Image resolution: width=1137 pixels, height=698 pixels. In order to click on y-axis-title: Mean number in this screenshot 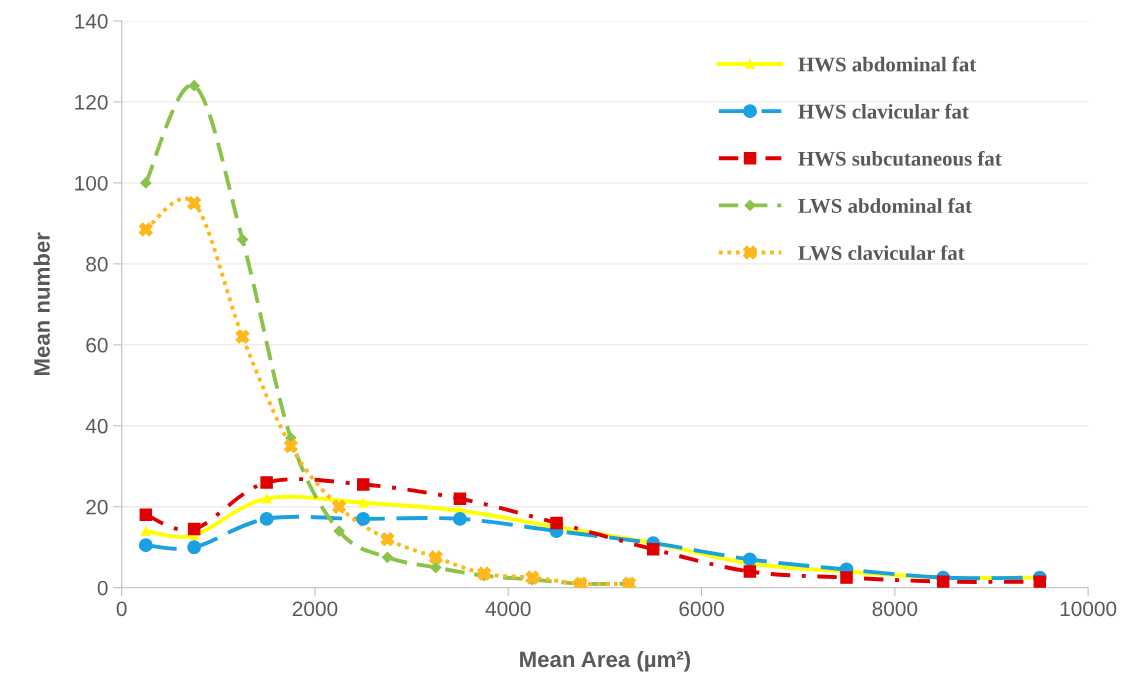, I will do `click(41, 304)`.